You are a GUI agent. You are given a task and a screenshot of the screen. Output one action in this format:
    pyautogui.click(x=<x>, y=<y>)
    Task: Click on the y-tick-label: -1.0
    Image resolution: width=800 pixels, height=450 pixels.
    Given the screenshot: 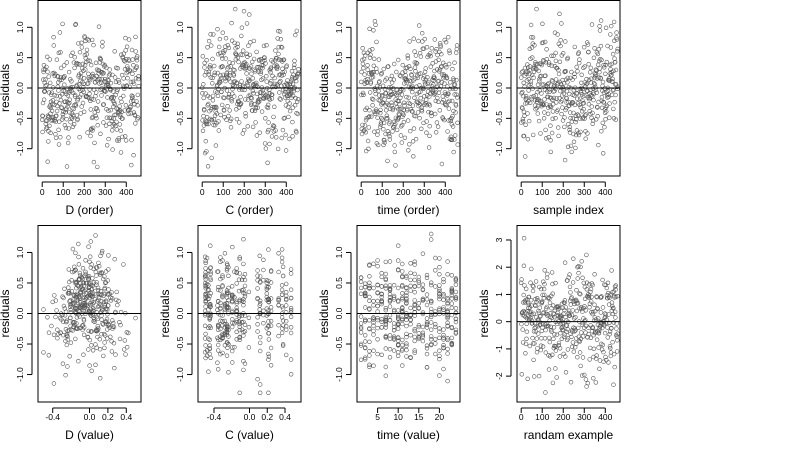 What is the action you would take?
    pyautogui.click(x=339, y=374)
    